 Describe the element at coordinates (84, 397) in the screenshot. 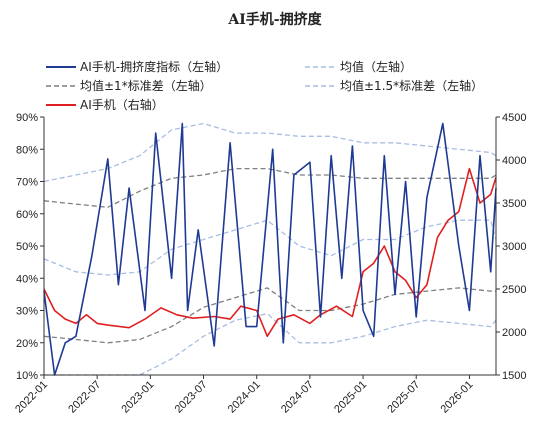

I see `x-tick-label: 2022-07` at that location.